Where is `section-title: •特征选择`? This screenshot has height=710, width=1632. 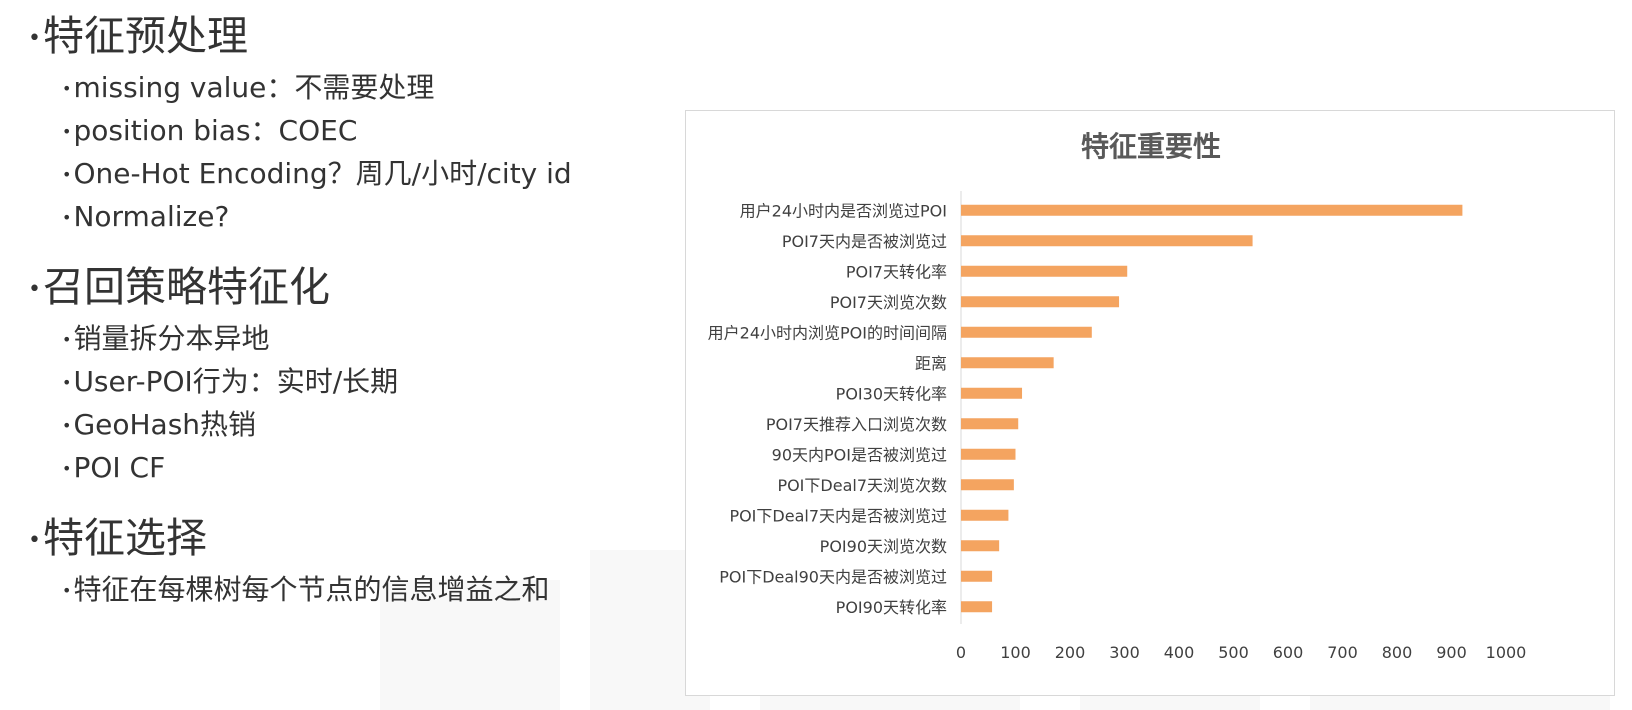
section-title: •特征选择 is located at coordinates (348, 539).